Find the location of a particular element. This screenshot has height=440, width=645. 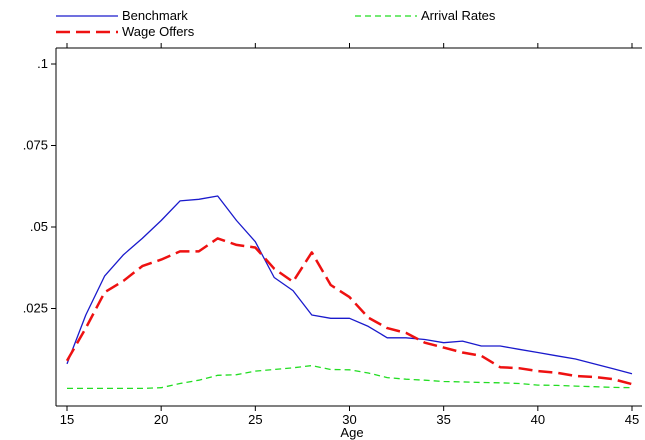

y-tick-label: .075 is located at coordinates (35, 145).